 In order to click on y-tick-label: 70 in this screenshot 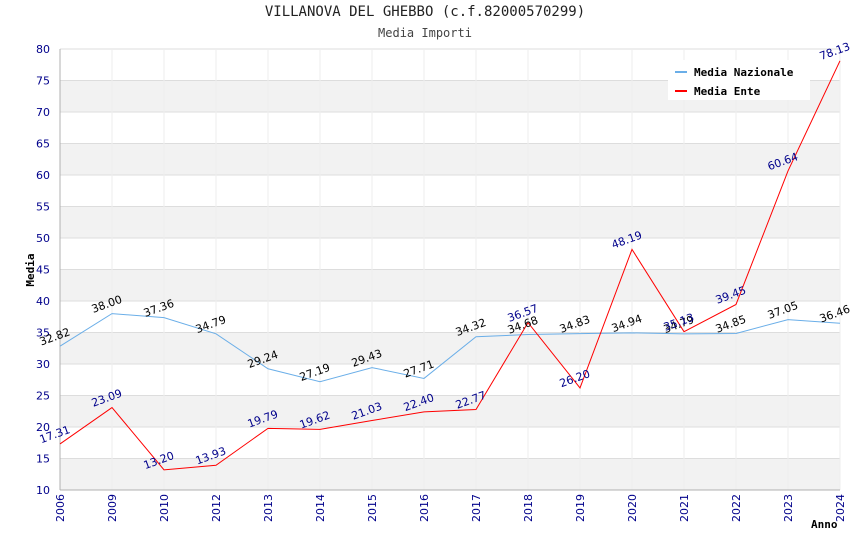, I will do `click(43, 112)`.